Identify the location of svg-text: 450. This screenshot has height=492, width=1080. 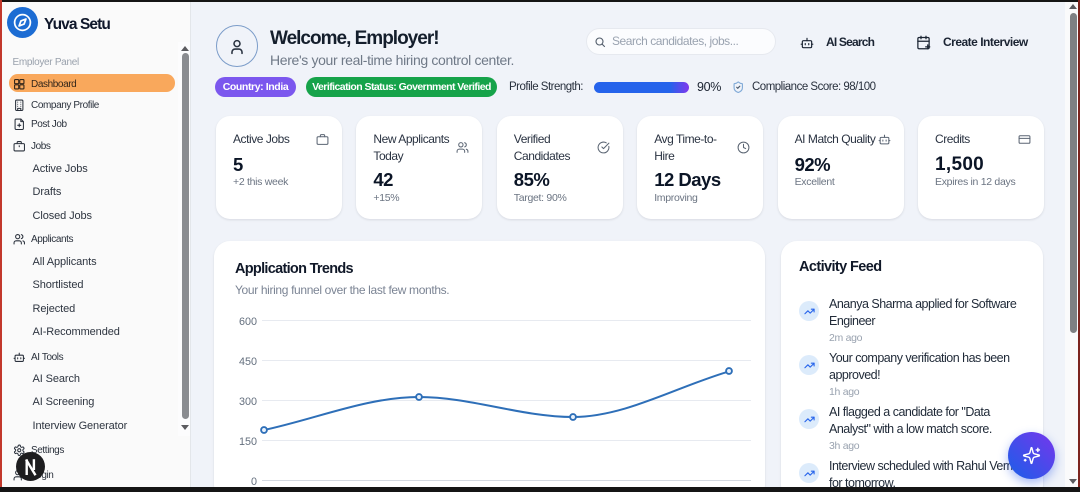
(248, 362).